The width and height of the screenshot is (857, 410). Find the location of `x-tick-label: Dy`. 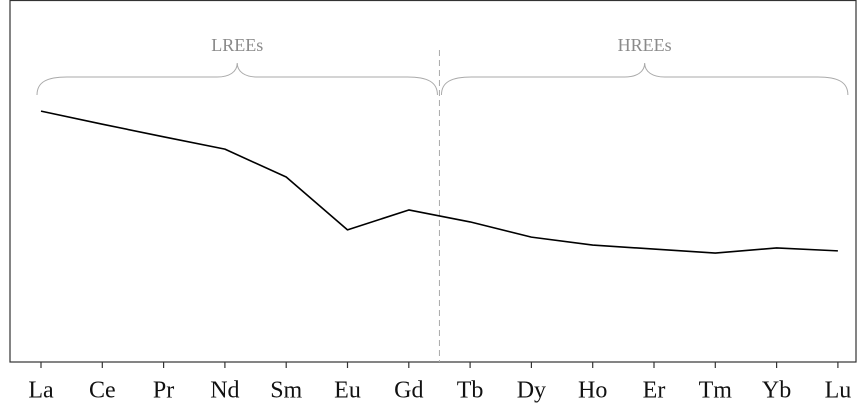

x-tick-label: Dy is located at coordinates (531, 391).